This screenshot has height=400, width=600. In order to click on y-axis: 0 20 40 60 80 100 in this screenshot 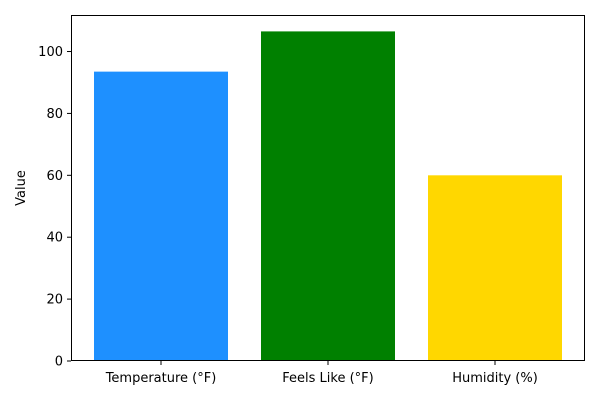, I will do `click(54, 207)`.